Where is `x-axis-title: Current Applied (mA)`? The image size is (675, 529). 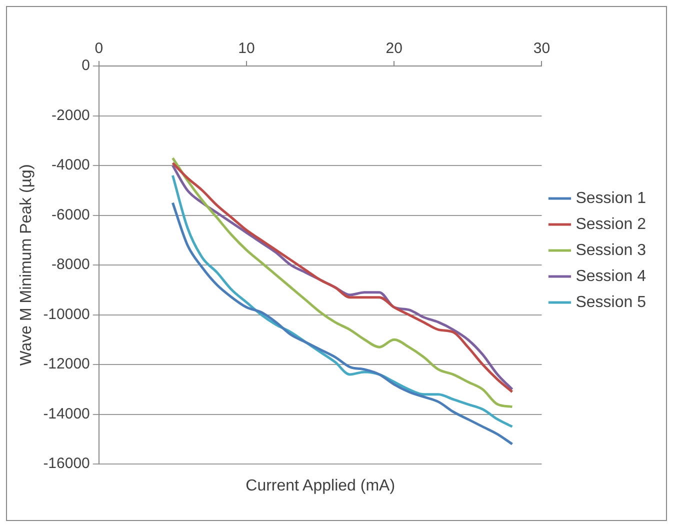
x-axis-title: Current Applied (mA) is located at coordinates (321, 485).